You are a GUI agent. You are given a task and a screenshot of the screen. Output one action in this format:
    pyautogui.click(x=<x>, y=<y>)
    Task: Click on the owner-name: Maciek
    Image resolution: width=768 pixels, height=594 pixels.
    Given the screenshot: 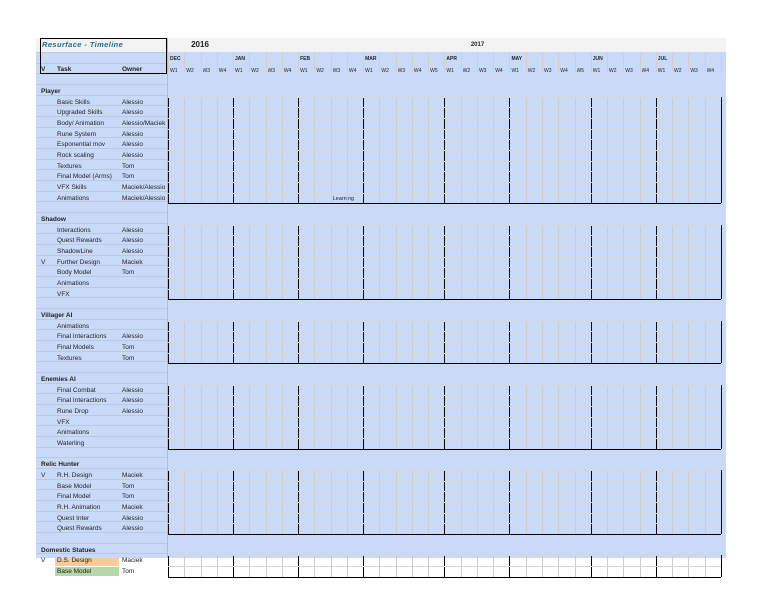 What is the action you would take?
    pyautogui.click(x=132, y=476)
    